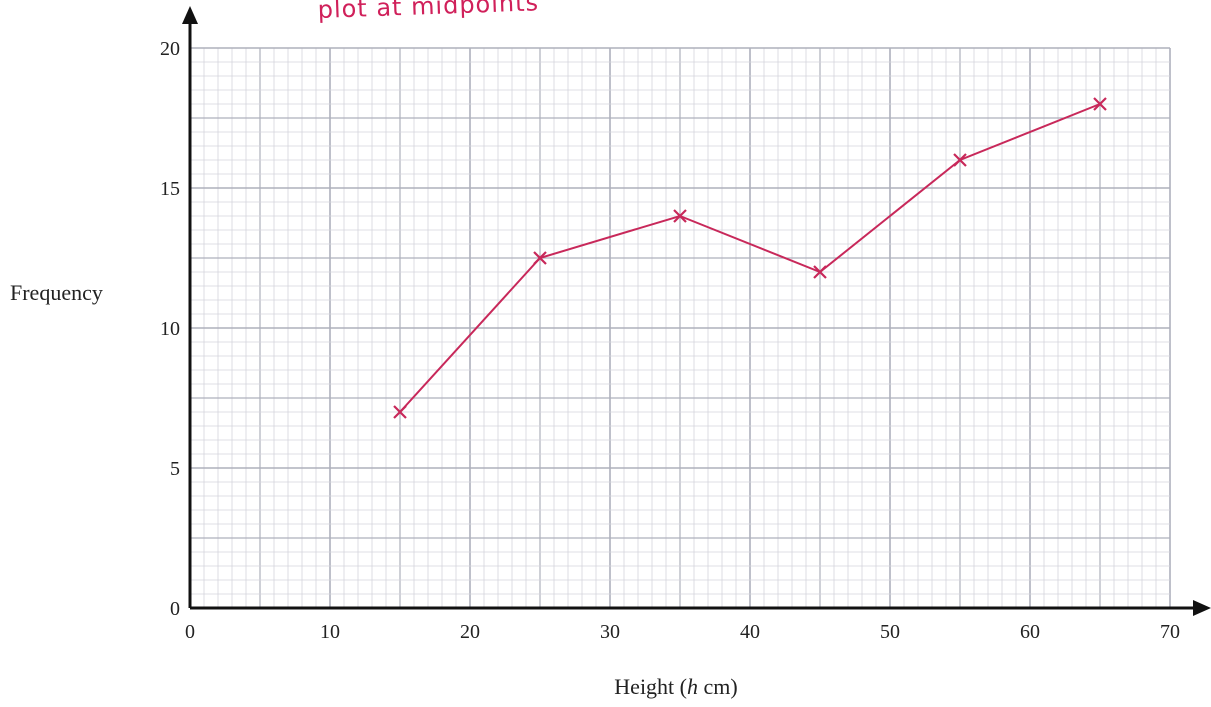 The image size is (1211, 707). Describe the element at coordinates (170, 49) in the screenshot. I see `y-tick-label: 20` at that location.